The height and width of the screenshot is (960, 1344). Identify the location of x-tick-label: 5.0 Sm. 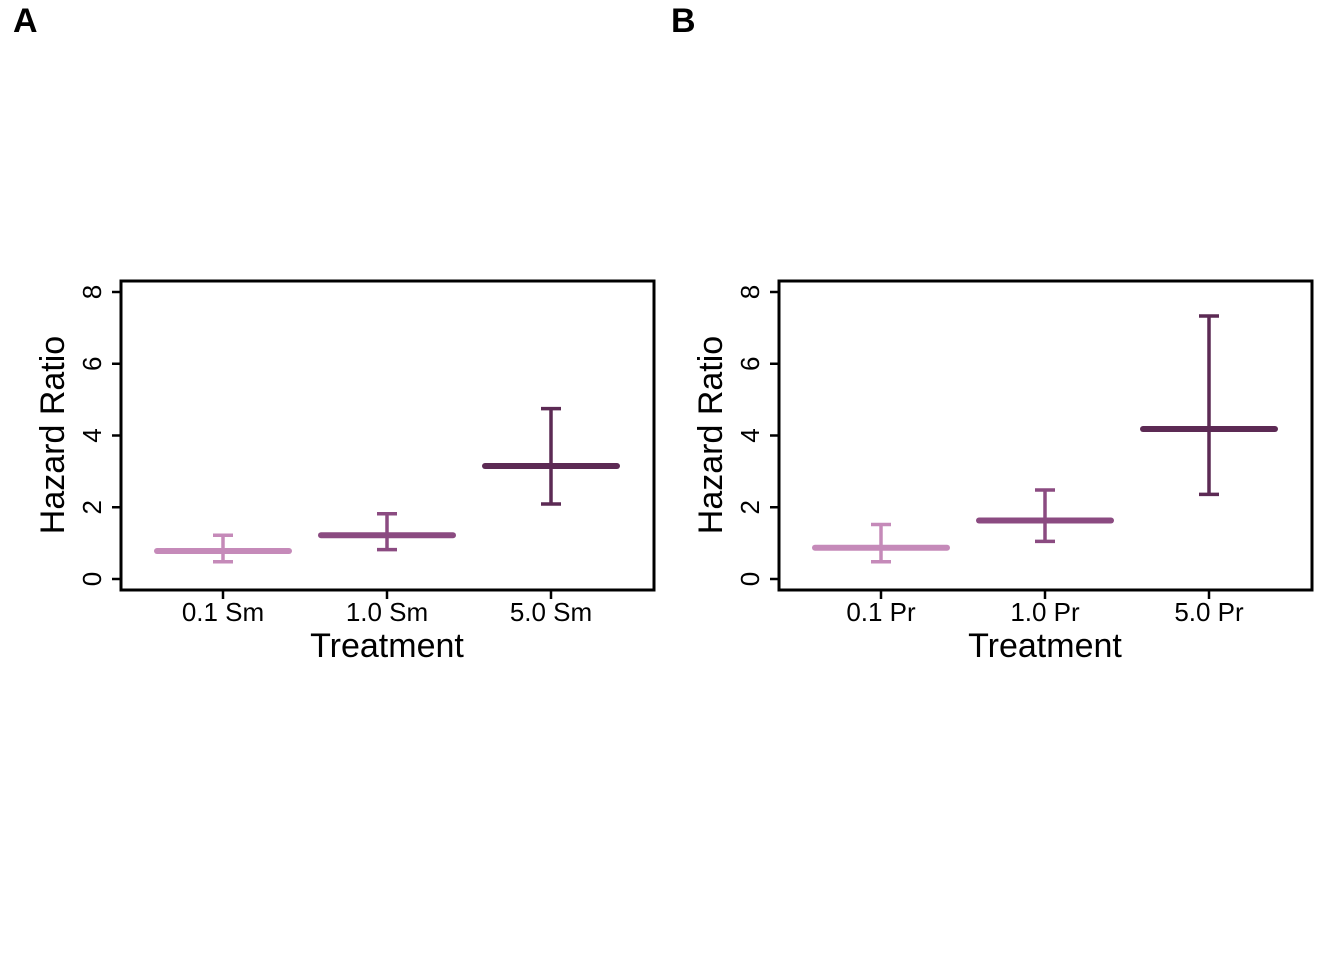
(551, 612).